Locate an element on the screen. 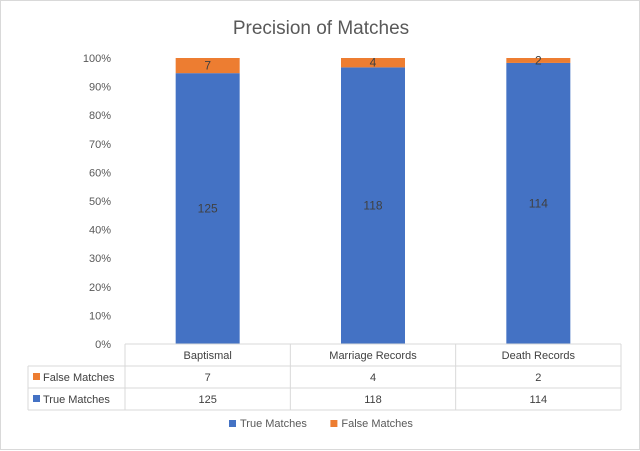  y-axis: 0% 10% 20% 30% 40% 50% 60% 70% 80% 90% 100% is located at coordinates (97, 202).